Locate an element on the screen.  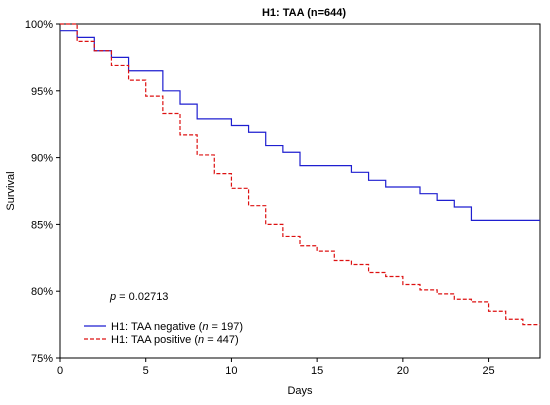
x-tick-label: 15 is located at coordinates (317, 371).